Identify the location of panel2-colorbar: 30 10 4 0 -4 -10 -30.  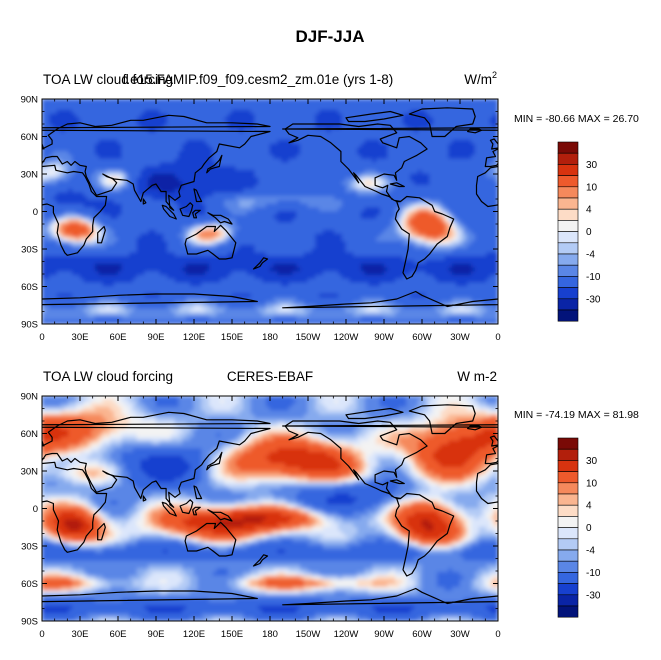
(579, 527).